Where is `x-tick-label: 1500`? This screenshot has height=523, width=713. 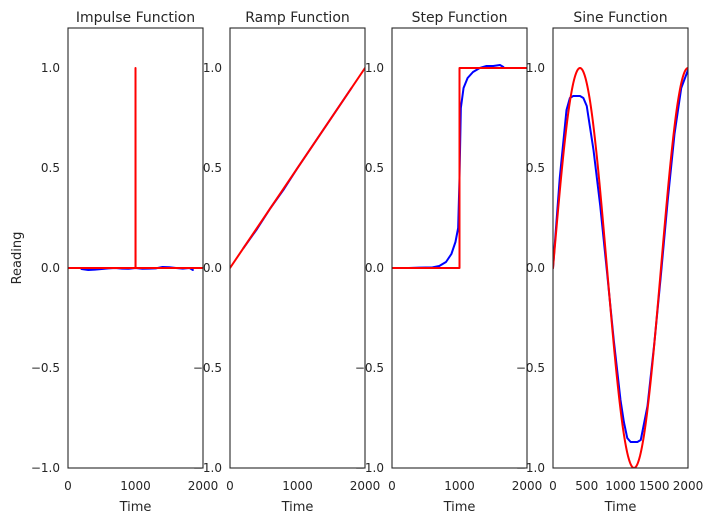
x-tick-label: 1500 is located at coordinates (654, 486).